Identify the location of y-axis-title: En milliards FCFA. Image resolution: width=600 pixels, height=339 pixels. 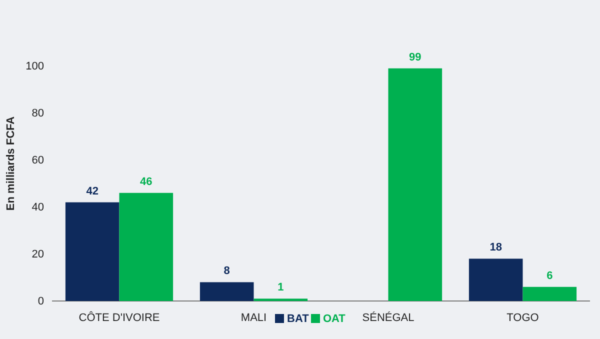
(11, 163).